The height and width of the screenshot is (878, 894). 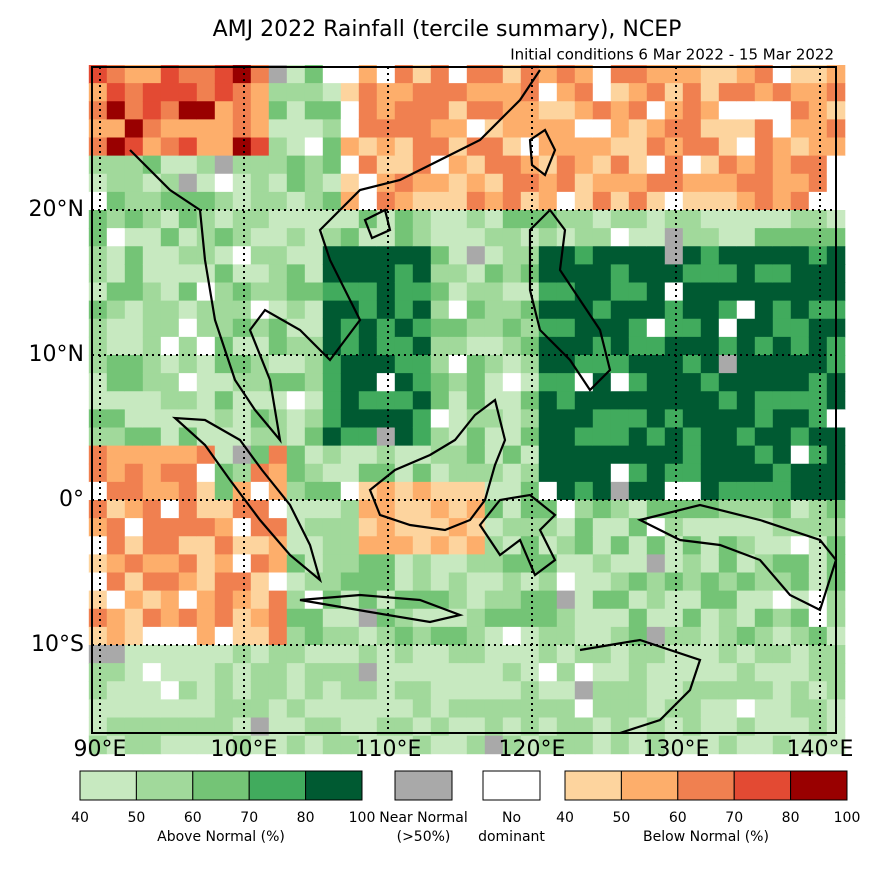 What do you see at coordinates (362, 818) in the screenshot?
I see `above-tick-label: 100` at bounding box center [362, 818].